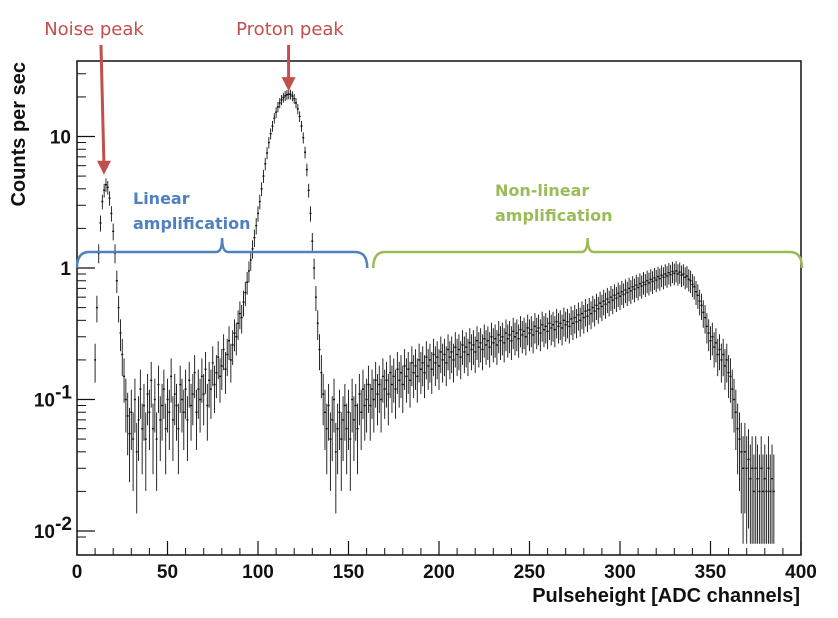 Image resolution: width=838 pixels, height=618 pixels. I want to click on x-tick-label: 250, so click(530, 572).